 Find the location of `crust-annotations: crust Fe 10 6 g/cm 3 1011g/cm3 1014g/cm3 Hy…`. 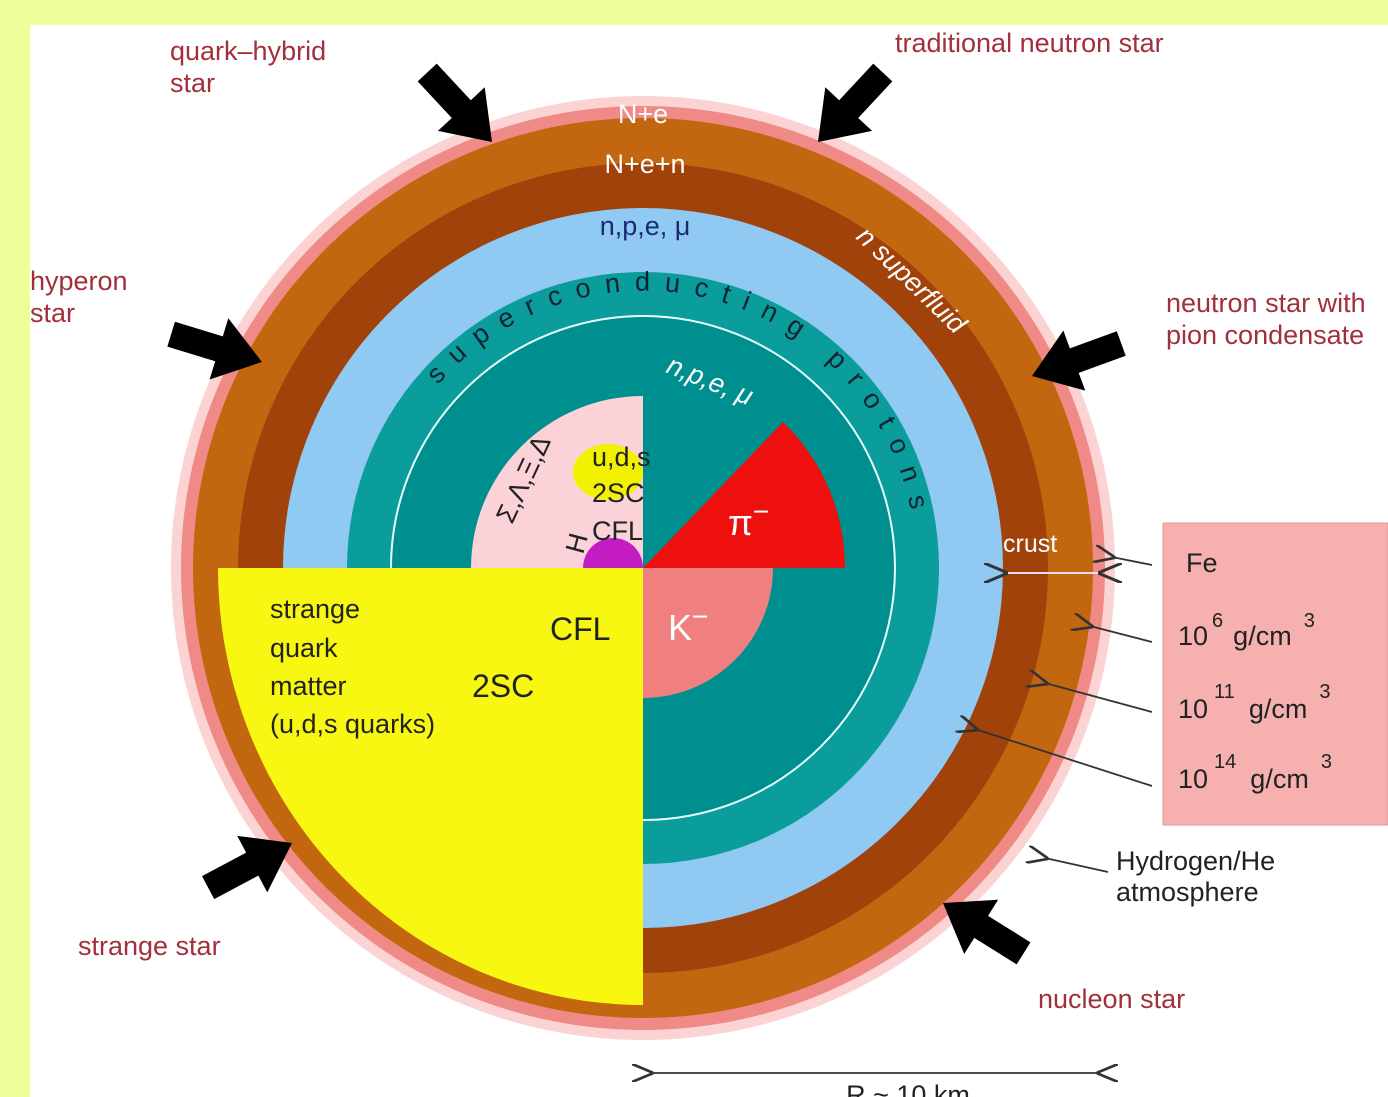

crust-annotations: crust Fe 10 6 g/cm 3 1011g/cm3 1014g/cm3 Hy… is located at coordinates (1181, 714).